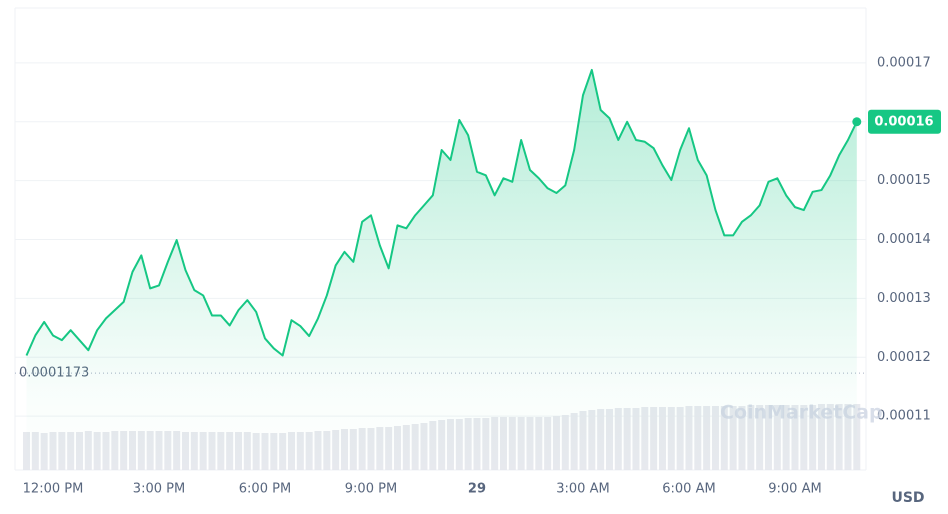  Describe the element at coordinates (265, 489) in the screenshot. I see `x-tick-label: 6:00 PM` at that location.